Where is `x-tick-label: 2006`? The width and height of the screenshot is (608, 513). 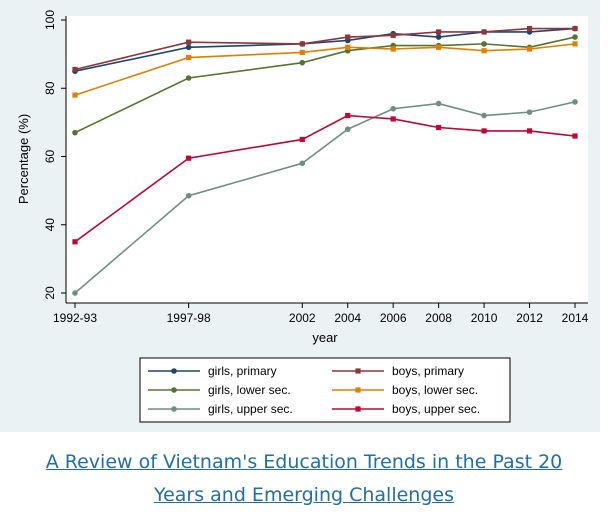
x-tick-label: 2006 is located at coordinates (393, 318).